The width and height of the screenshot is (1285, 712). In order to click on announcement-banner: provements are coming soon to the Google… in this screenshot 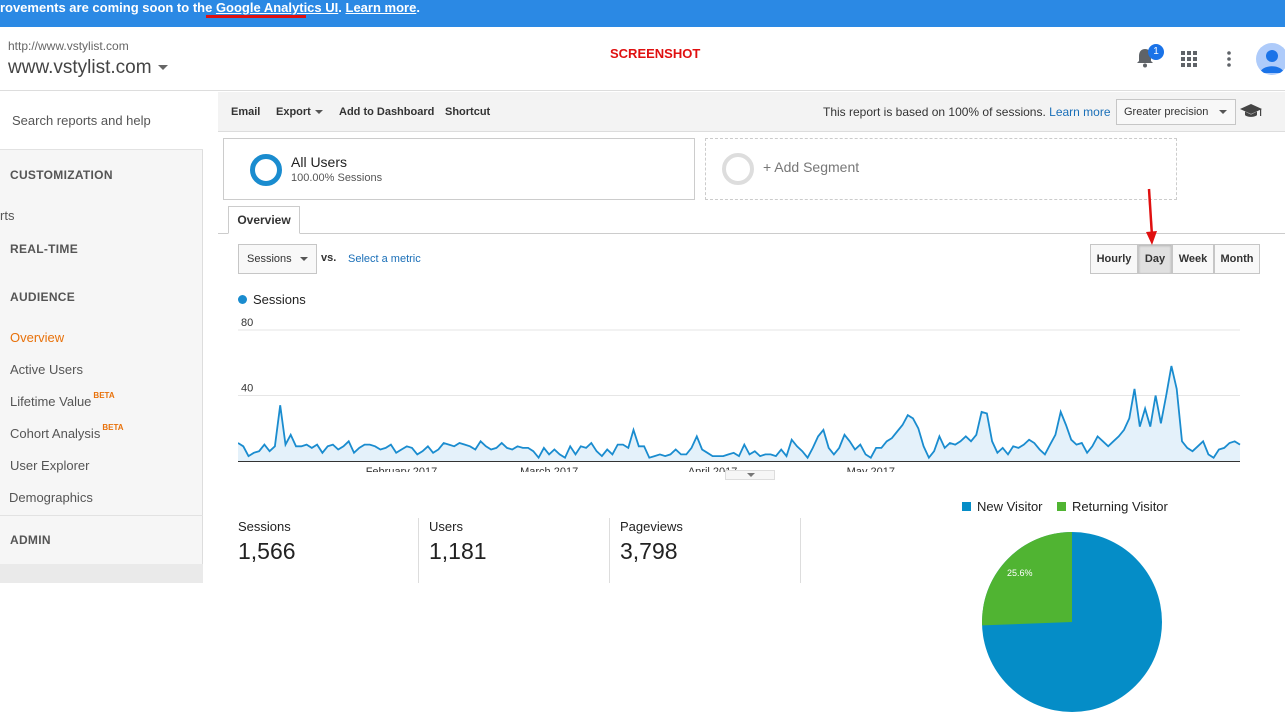, I will do `click(642, 13)`.